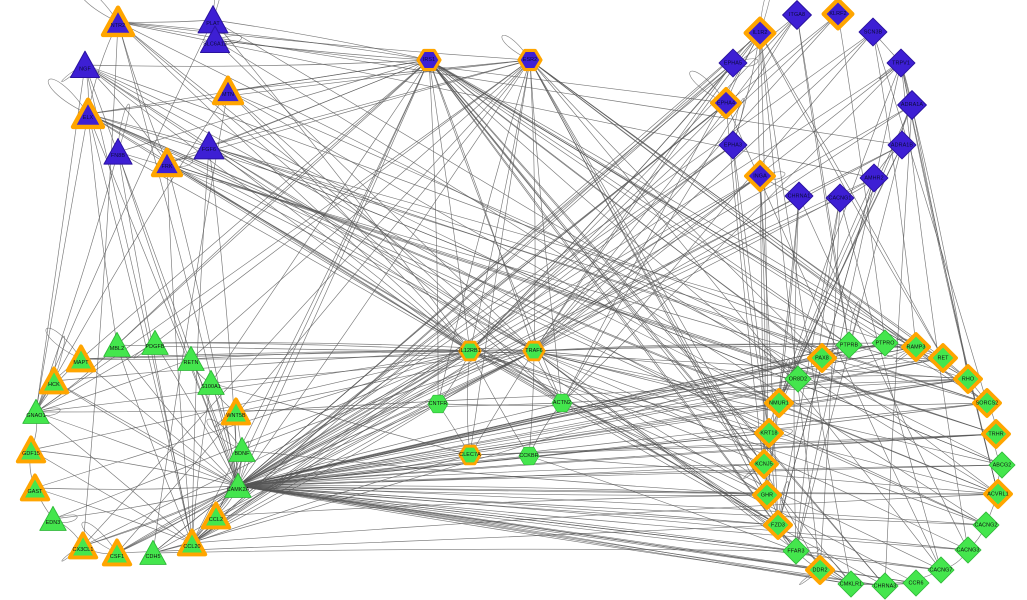 Image resolution: width=1027 pixels, height=600 pixels. What do you see at coordinates (799, 196) in the screenshot?
I see `graph-node-chrna1: CHRNA1` at bounding box center [799, 196].